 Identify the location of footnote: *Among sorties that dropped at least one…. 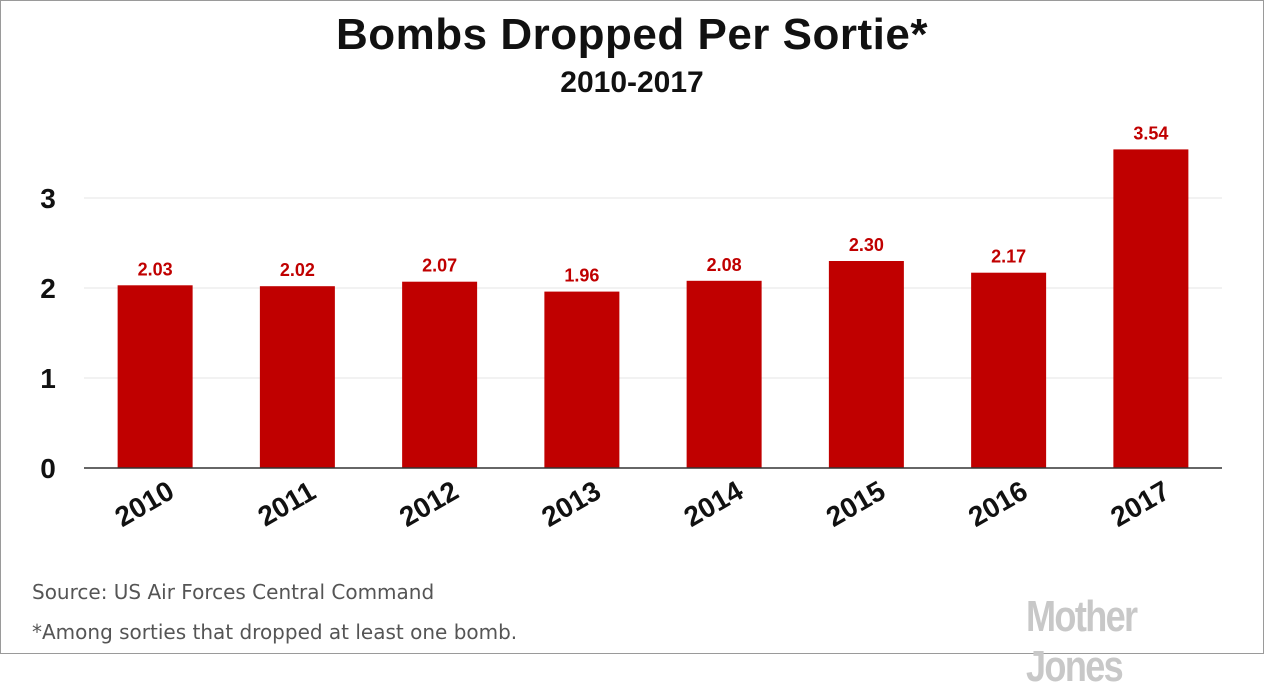
(275, 632).